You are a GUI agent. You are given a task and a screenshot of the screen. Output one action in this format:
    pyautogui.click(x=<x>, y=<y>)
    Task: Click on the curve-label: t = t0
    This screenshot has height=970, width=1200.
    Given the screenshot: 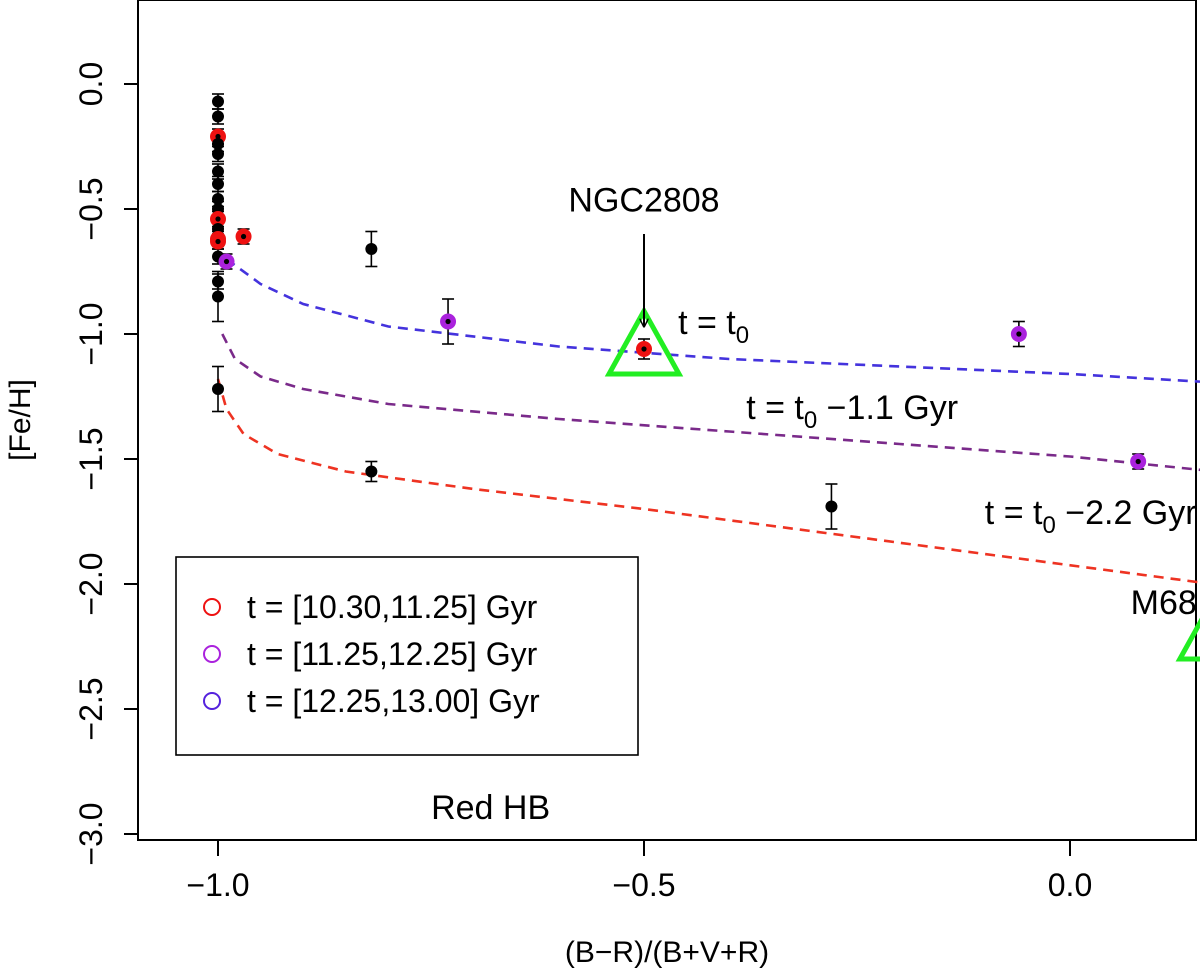 What is the action you would take?
    pyautogui.click(x=713, y=326)
    